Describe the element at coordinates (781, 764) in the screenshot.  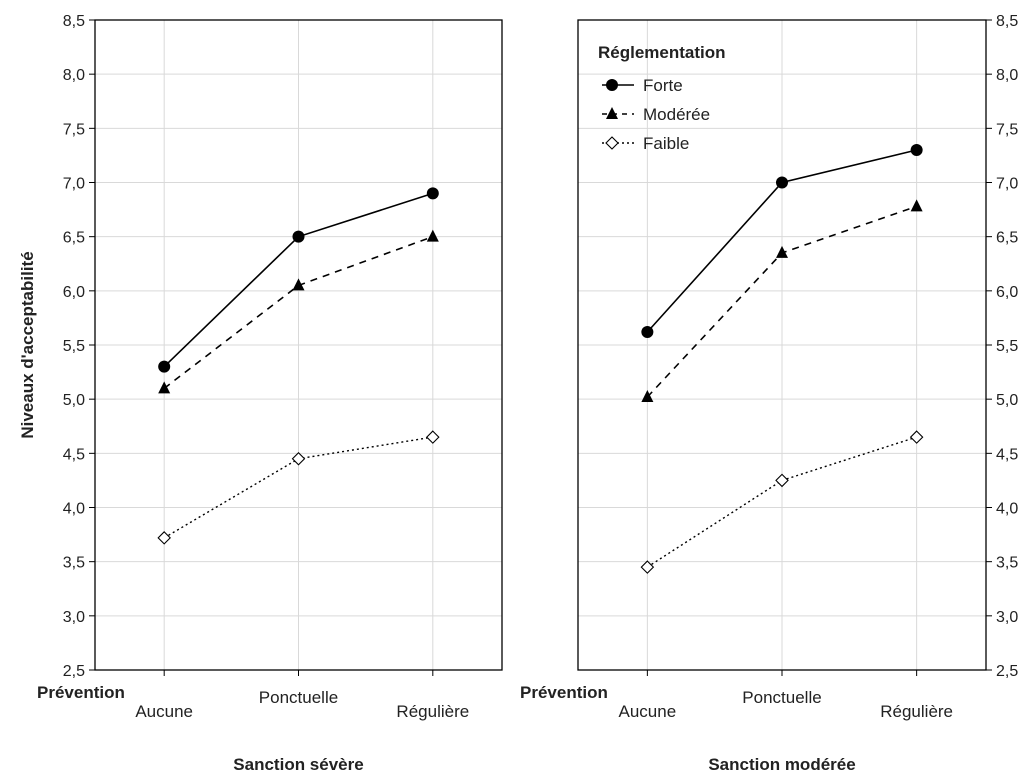
I see `panel-2-title: Sanction modérée` at that location.